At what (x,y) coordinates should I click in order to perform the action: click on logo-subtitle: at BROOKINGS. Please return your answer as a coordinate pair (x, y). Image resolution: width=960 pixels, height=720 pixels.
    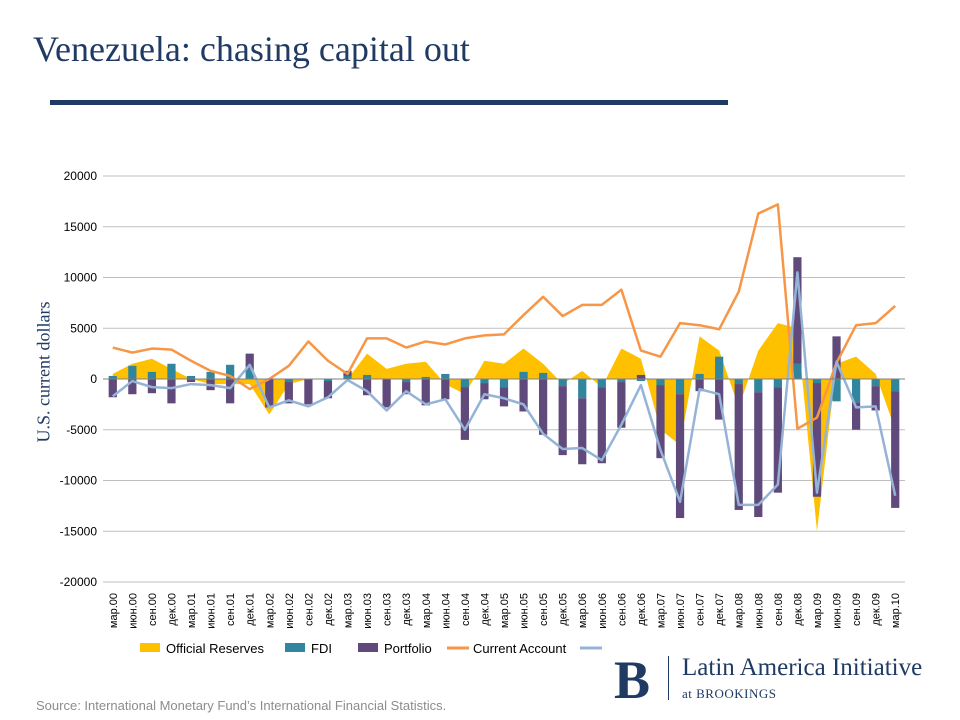
    Looking at the image, I should click on (729, 693).